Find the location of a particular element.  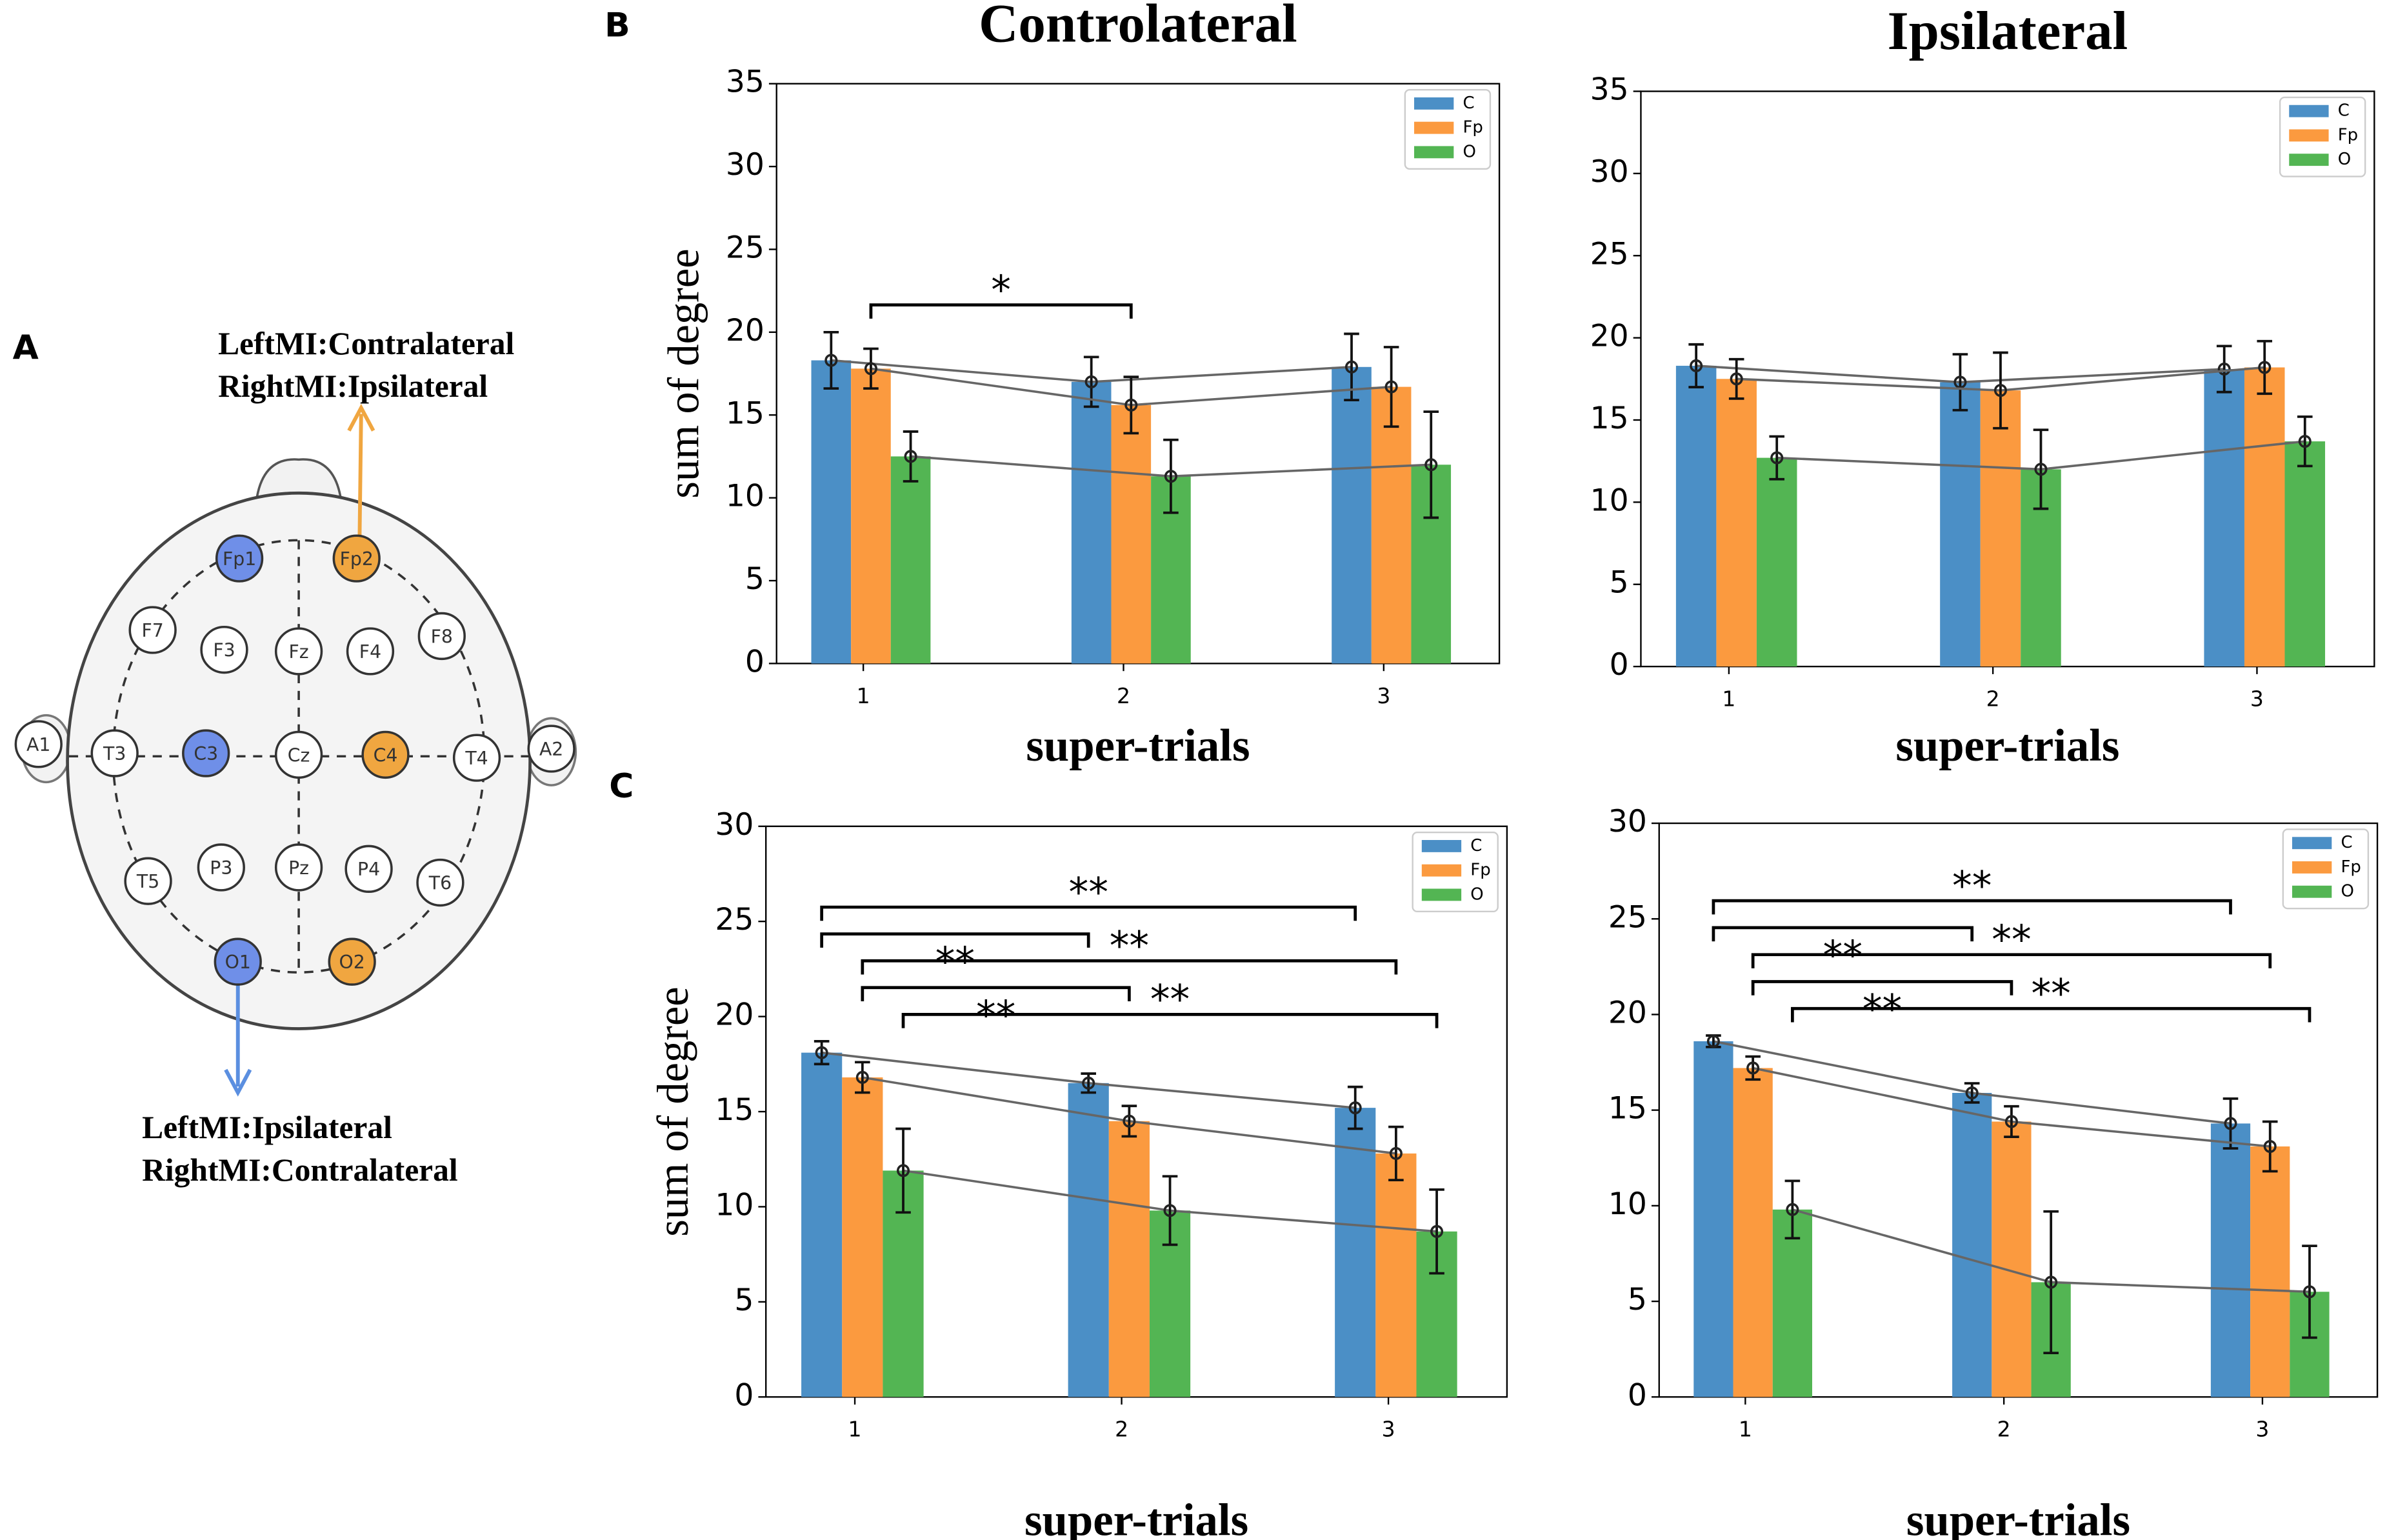

electrode-label: Fz is located at coordinates (299, 652).